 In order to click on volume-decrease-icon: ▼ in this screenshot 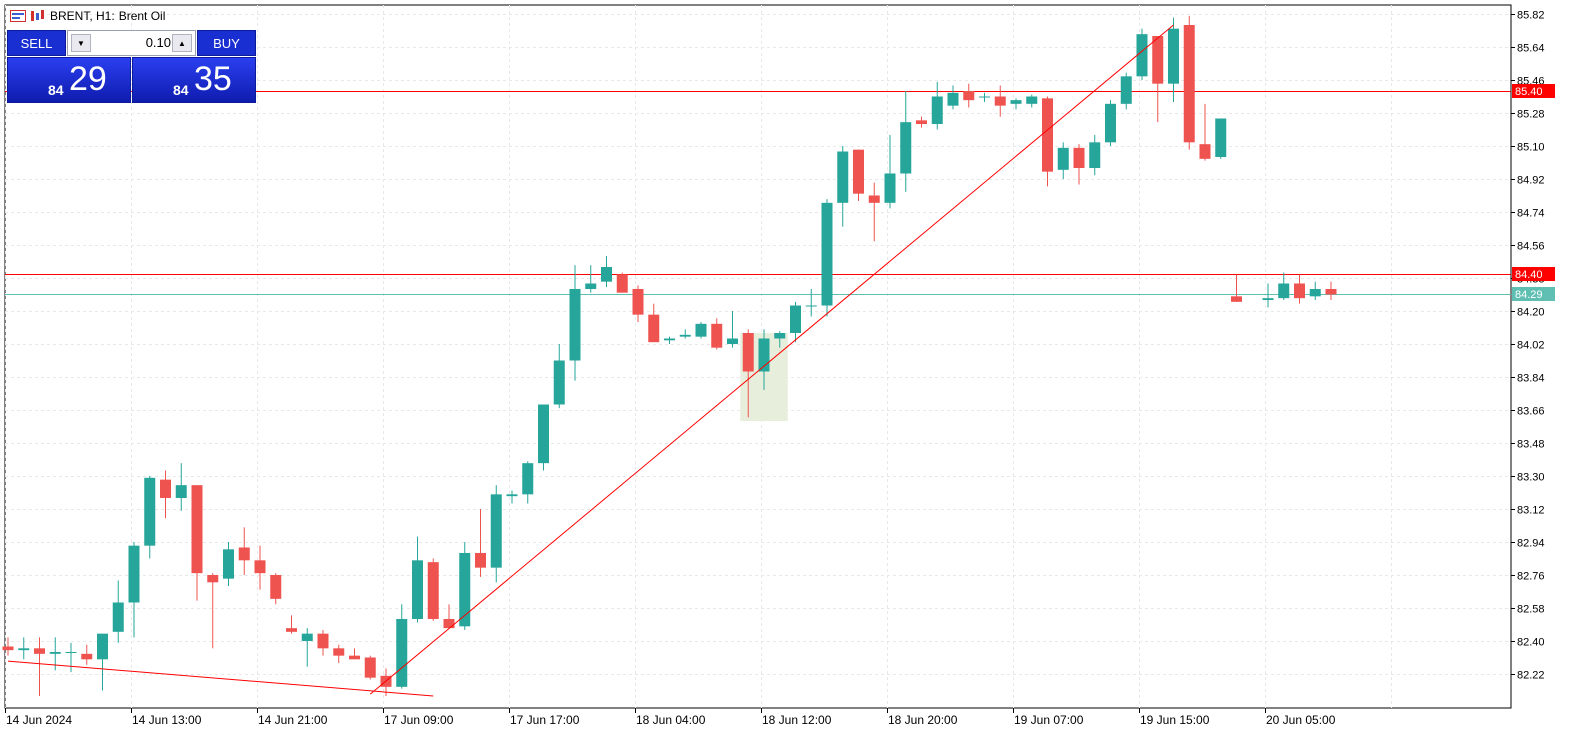, I will do `click(81, 43)`.